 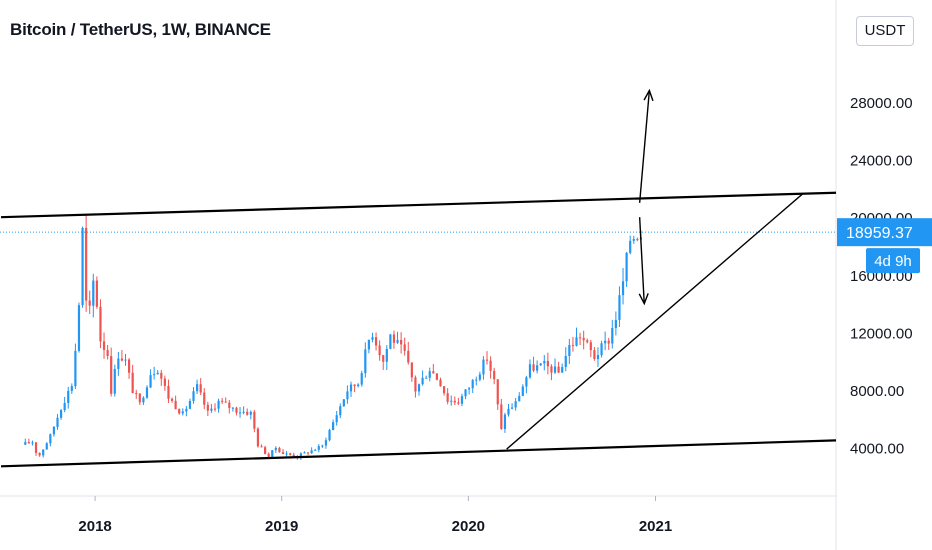 I want to click on y-tick-label: 12000.00, so click(x=881, y=333).